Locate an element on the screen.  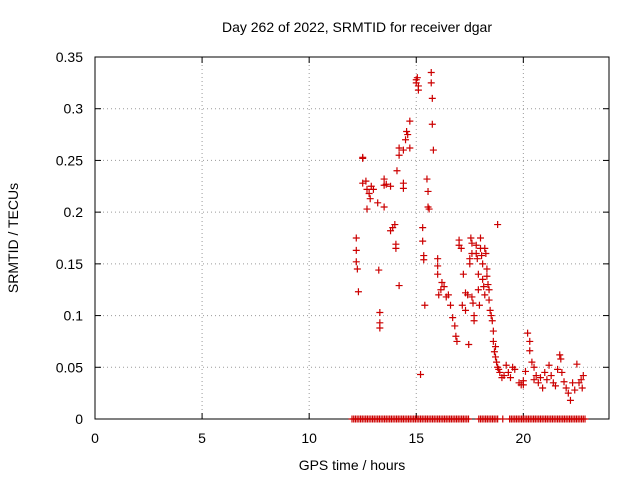
x-tick-labels: 0 5 10 15 20 is located at coordinates (311, 438).